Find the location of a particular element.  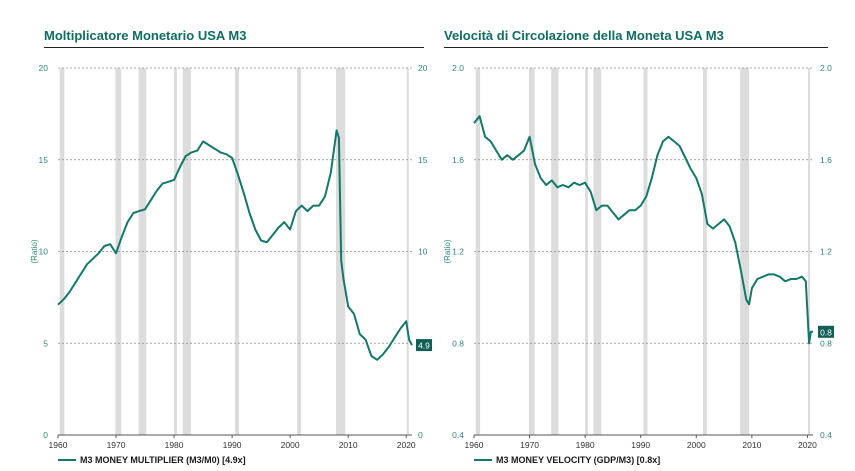

last-value-label: 0.8 is located at coordinates (826, 332).